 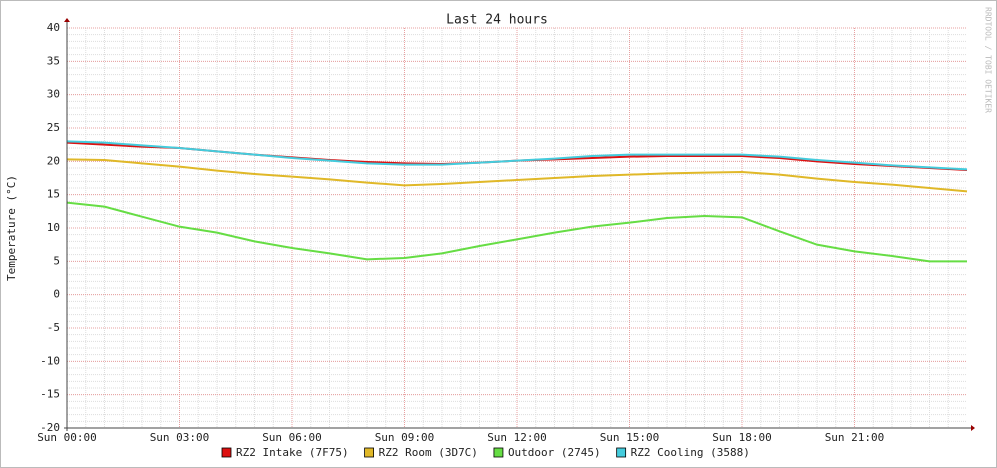 What do you see at coordinates (428, 452) in the screenshot?
I see `legend-label: RZ2 Room (3D7C)` at bounding box center [428, 452].